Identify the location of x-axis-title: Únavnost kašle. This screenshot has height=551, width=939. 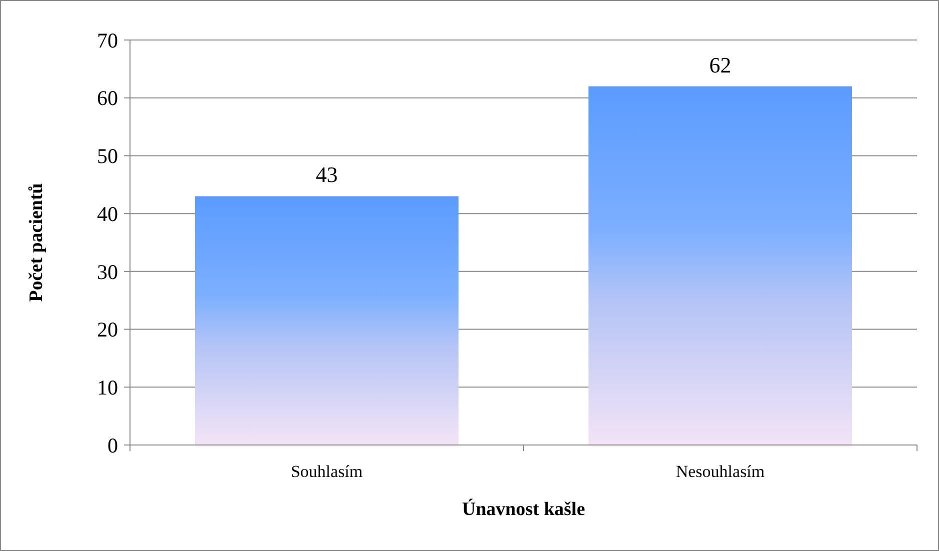
(523, 509).